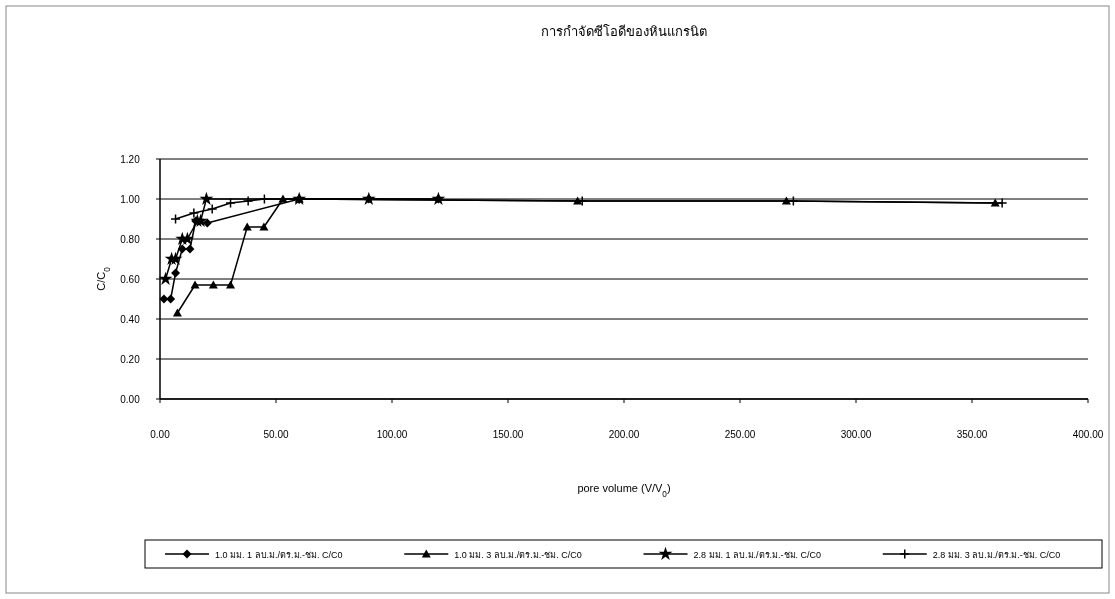 This screenshot has height=599, width=1115. What do you see at coordinates (856, 434) in the screenshot?
I see `x-tick-label: 300.00` at bounding box center [856, 434].